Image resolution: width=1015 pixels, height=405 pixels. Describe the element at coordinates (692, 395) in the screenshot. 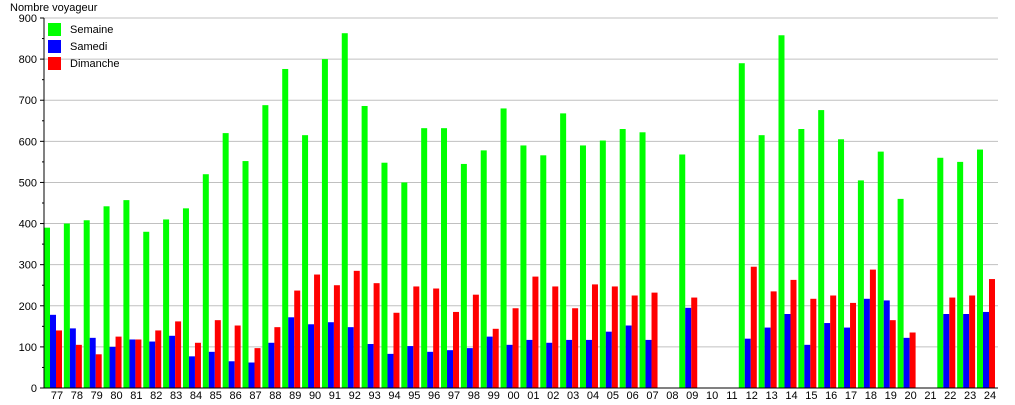

I see `x-tick-label: 09` at that location.